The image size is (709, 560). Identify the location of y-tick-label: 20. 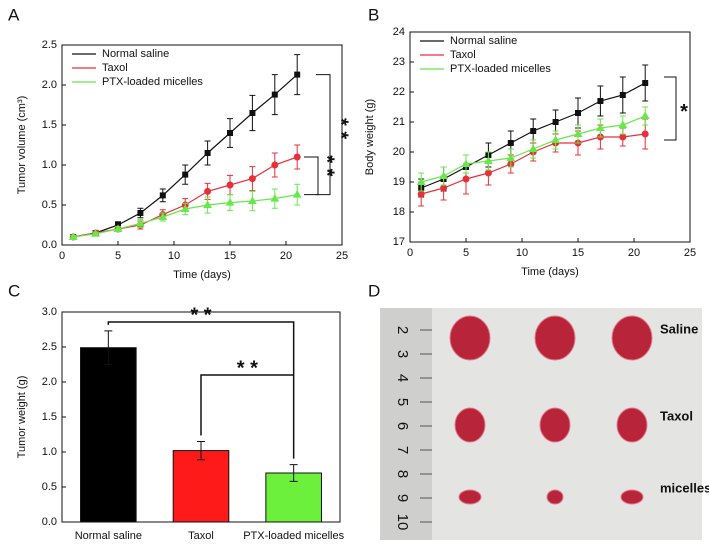
(399, 152).